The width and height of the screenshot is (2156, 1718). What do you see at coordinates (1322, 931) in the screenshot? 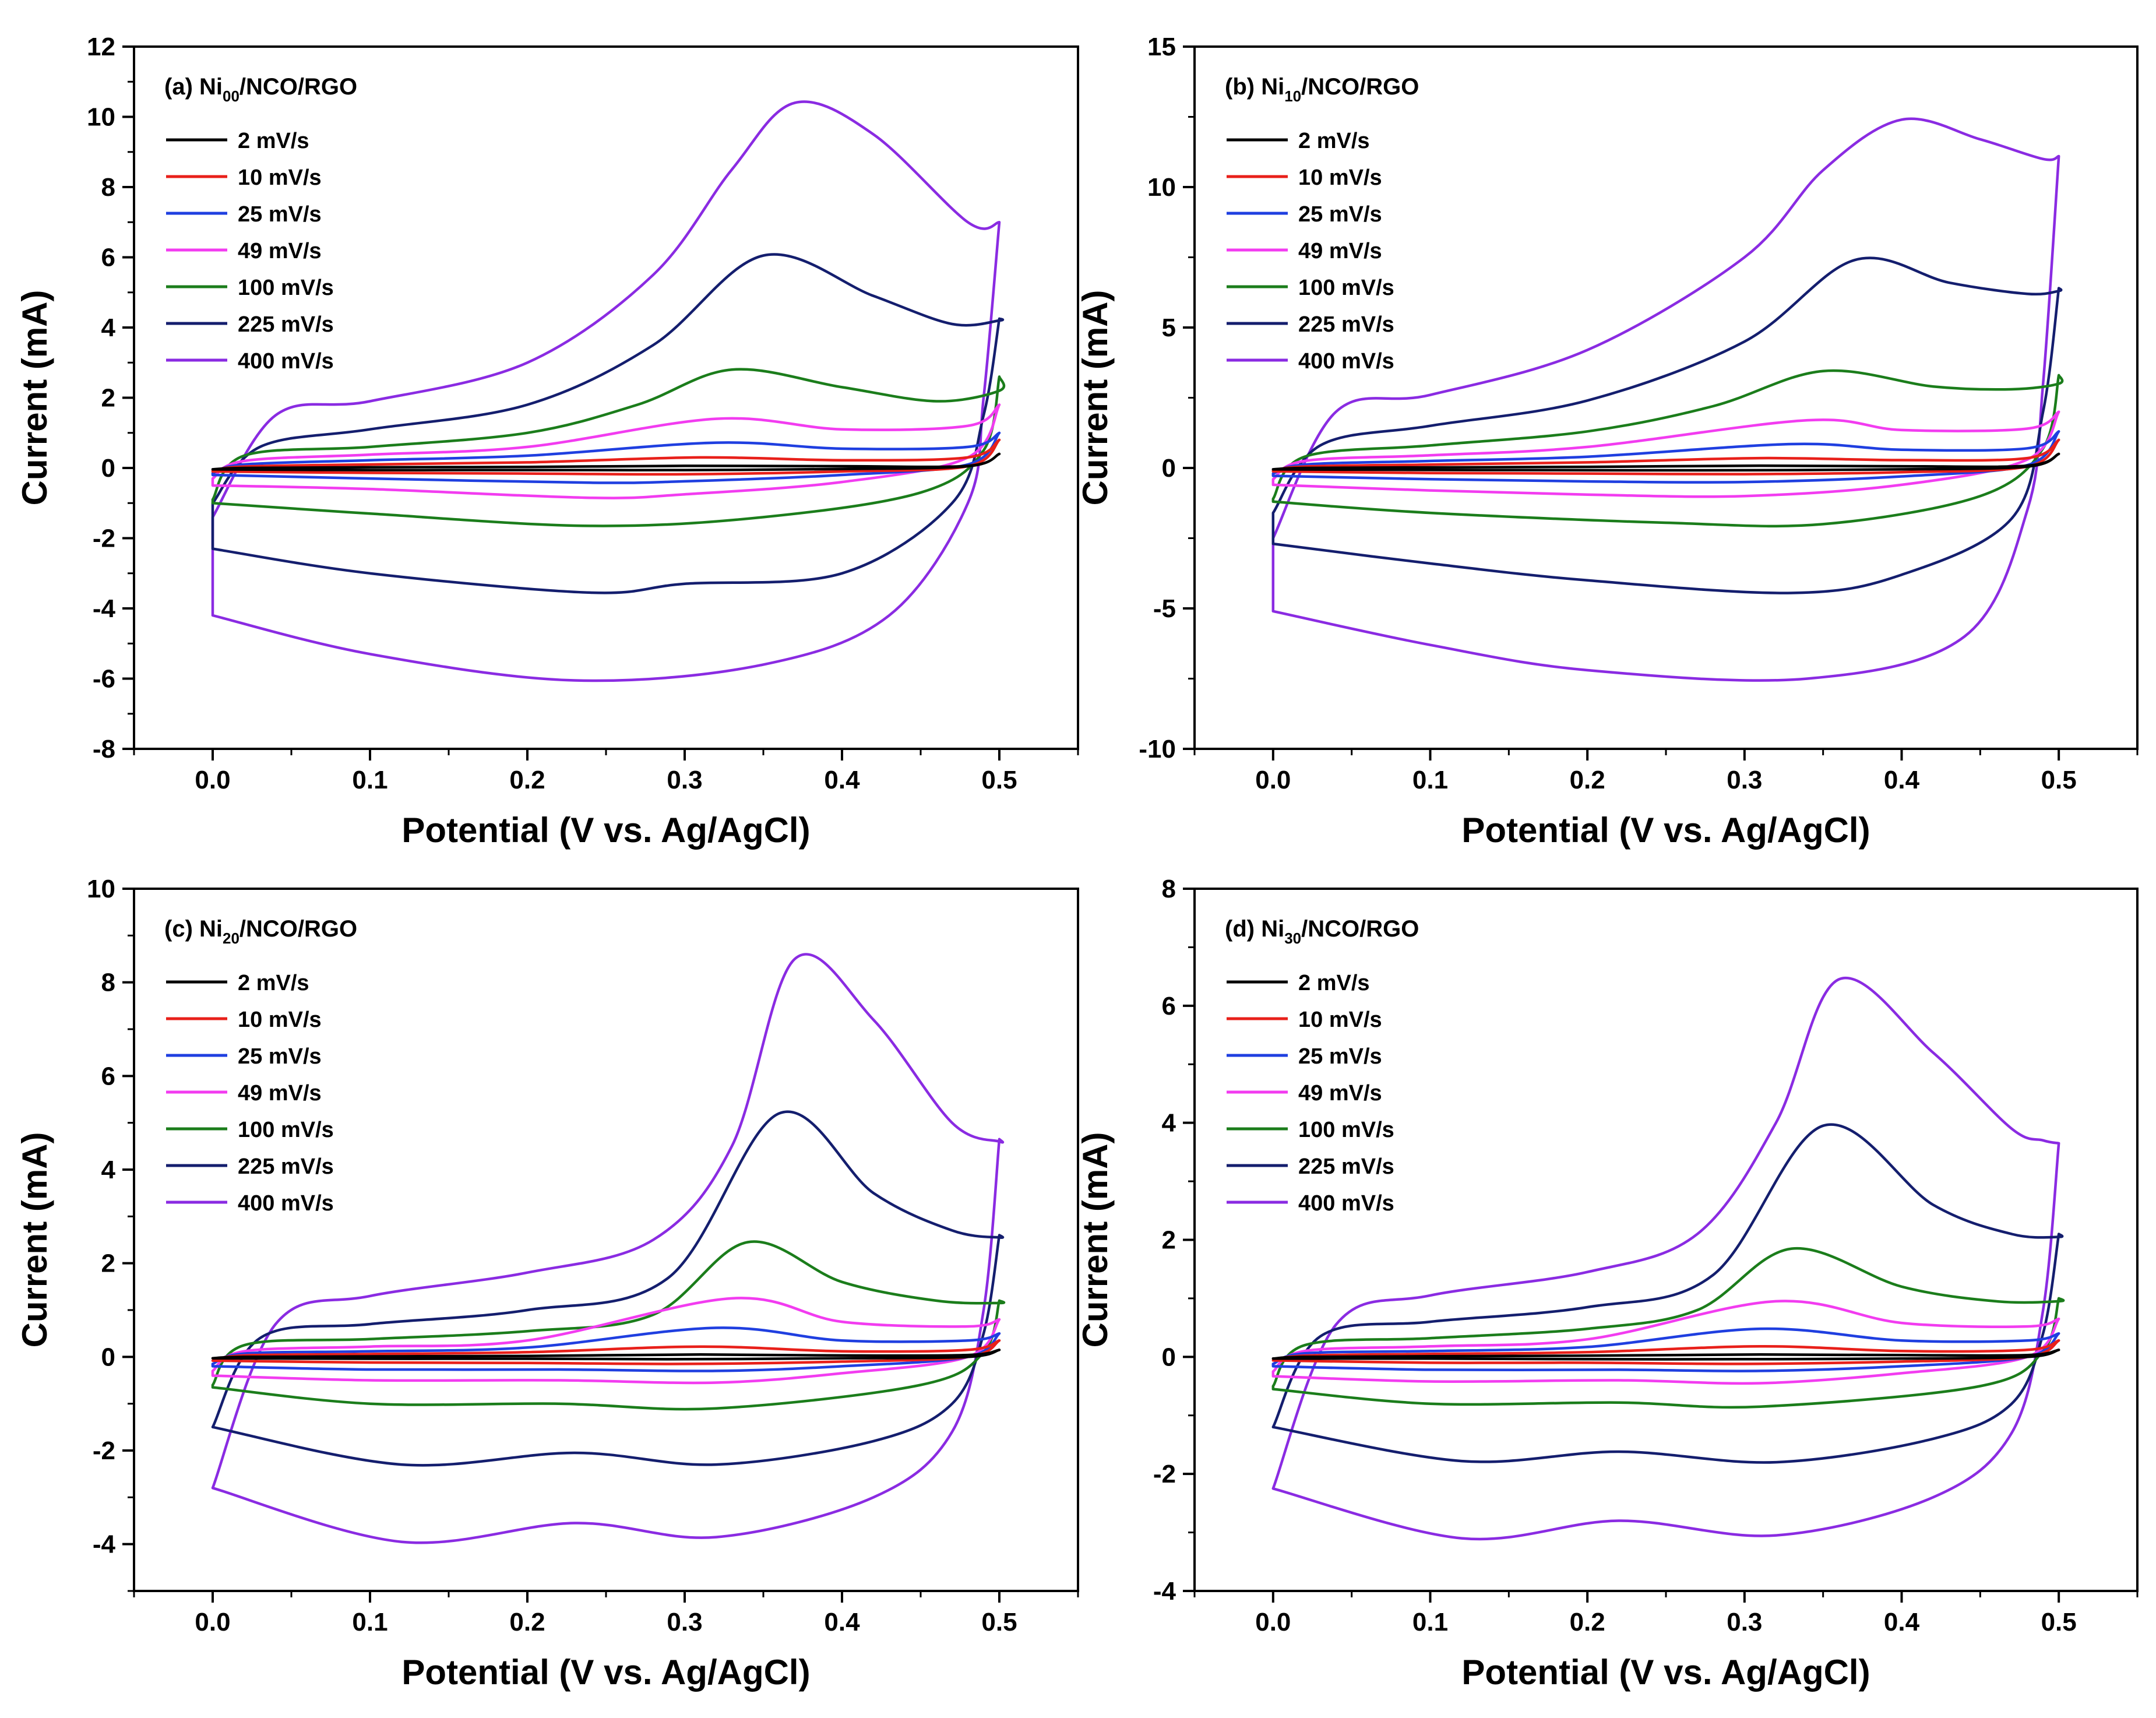
I see `panel-title: (d) Ni30/NCO/RGO` at bounding box center [1322, 931].